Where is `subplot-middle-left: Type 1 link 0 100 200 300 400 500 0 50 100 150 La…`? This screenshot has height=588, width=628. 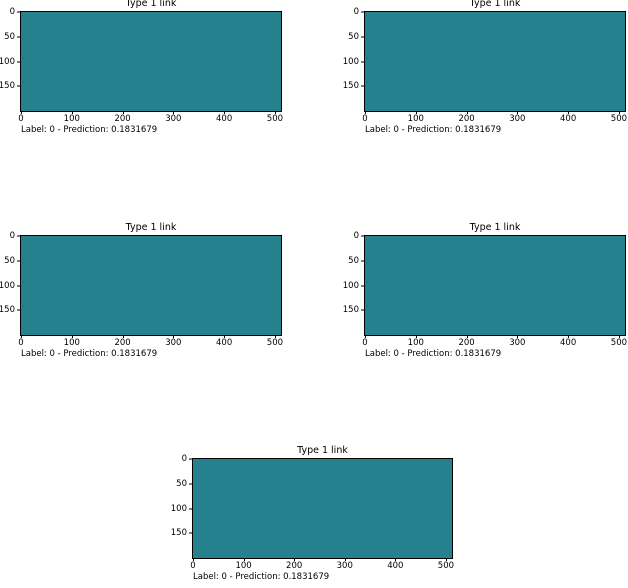 subplot-middle-left: Type 1 link 0 100 200 300 400 500 0 50 100 150 La… is located at coordinates (141, 290).